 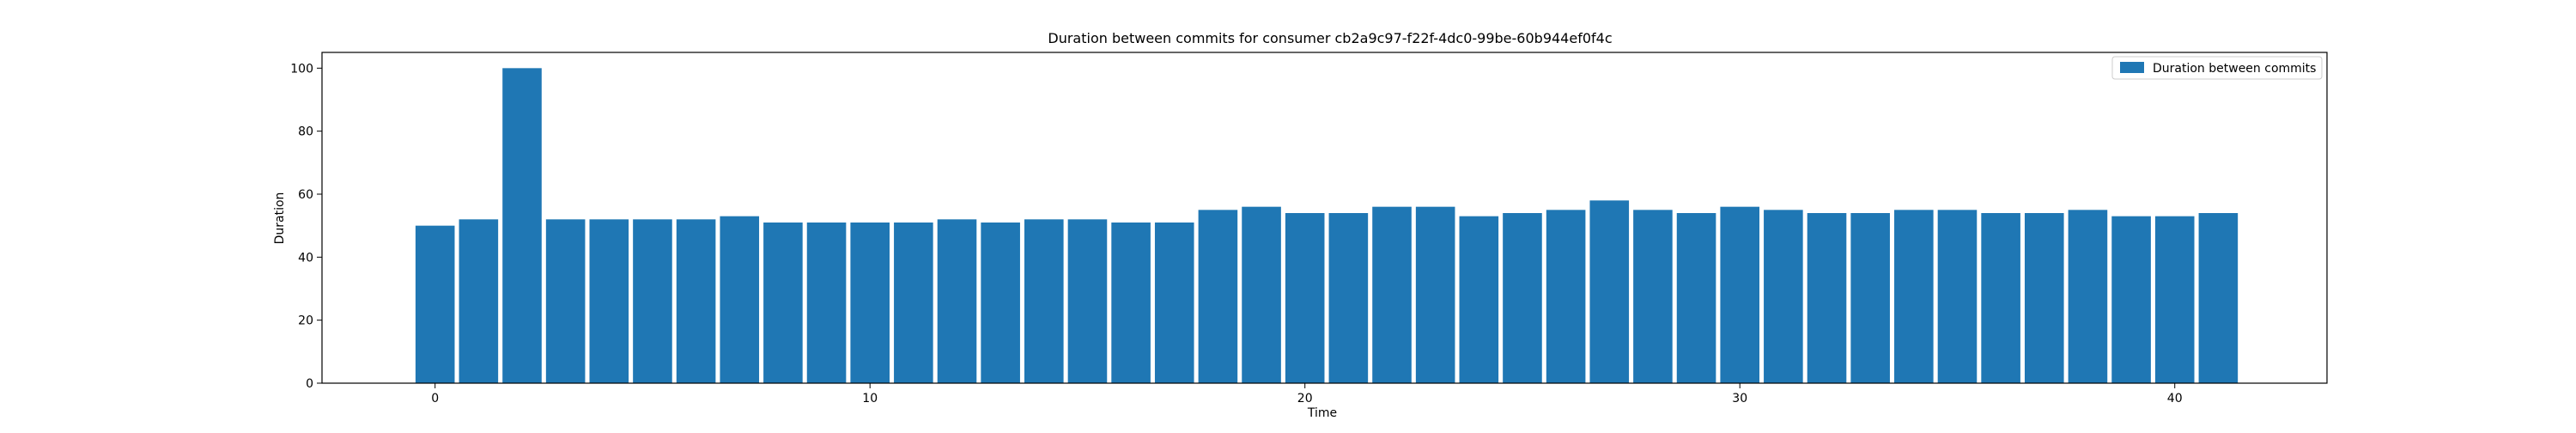 I want to click on x-tick-label: 0, so click(x=435, y=399).